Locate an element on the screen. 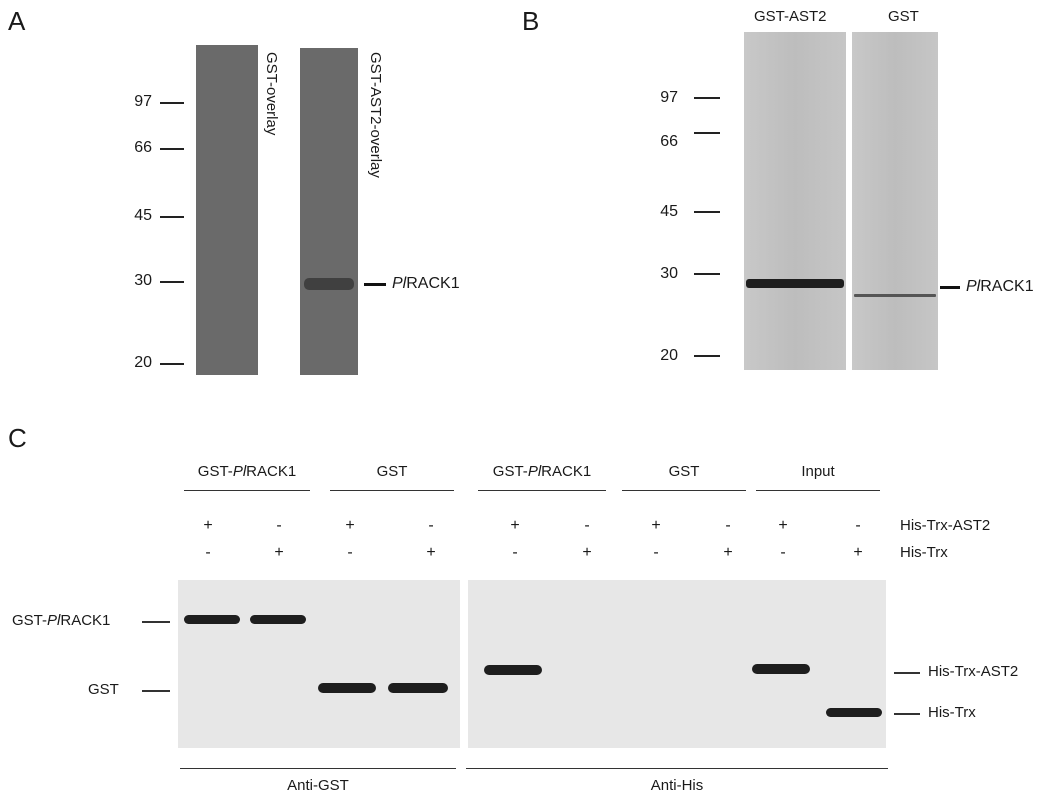  panel-b-mw-20: 20 is located at coordinates (669, 355).